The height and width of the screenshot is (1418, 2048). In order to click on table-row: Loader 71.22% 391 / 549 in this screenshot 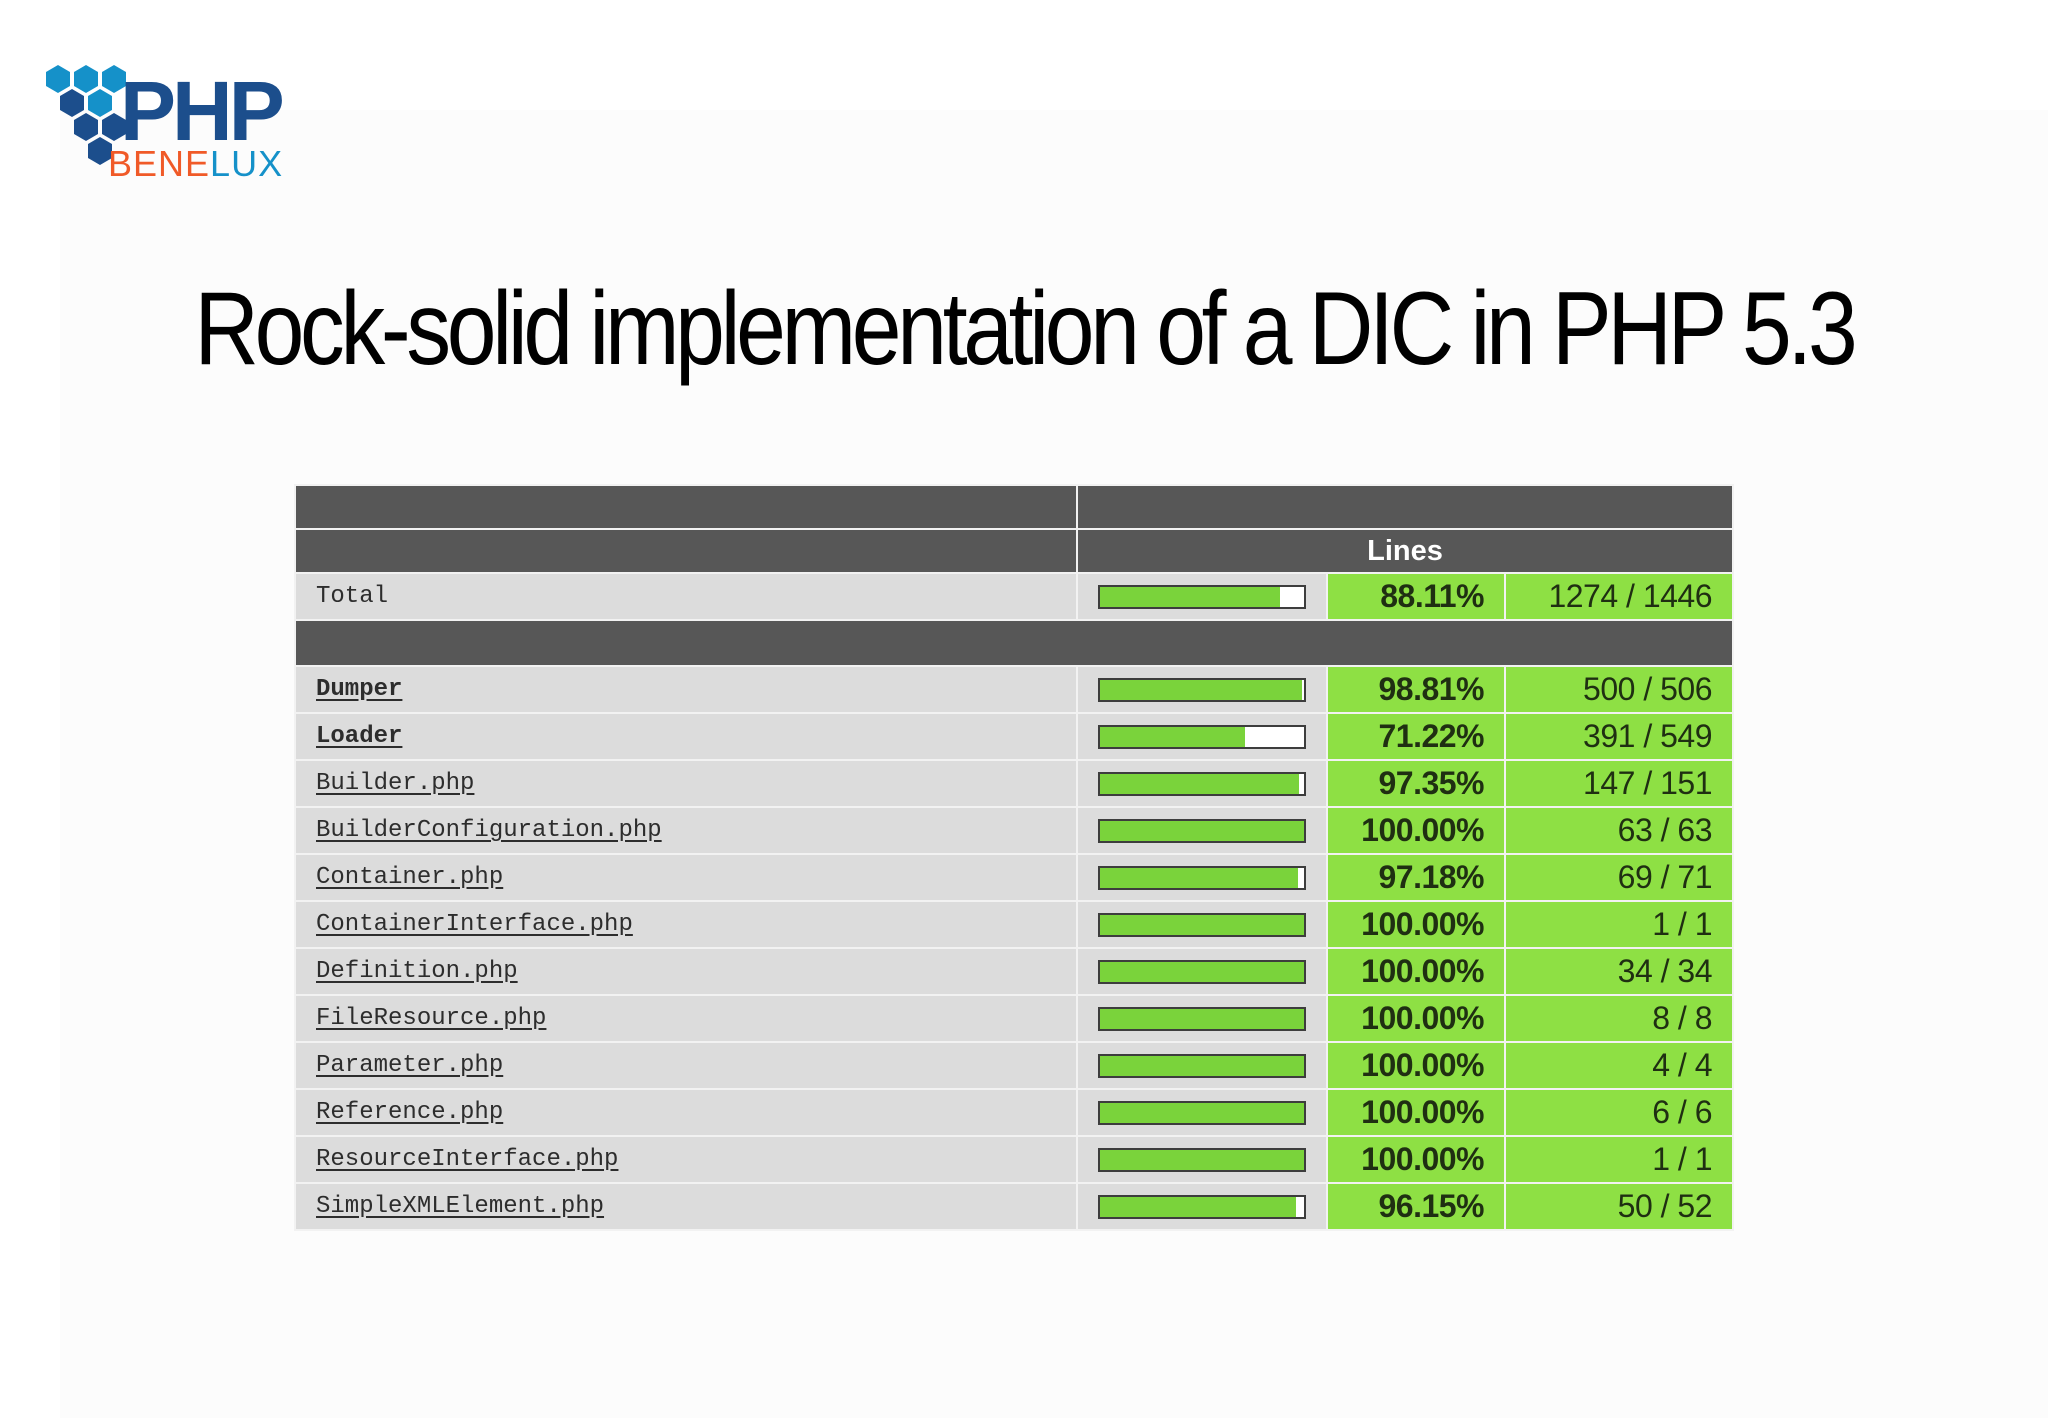, I will do `click(1014, 736)`.